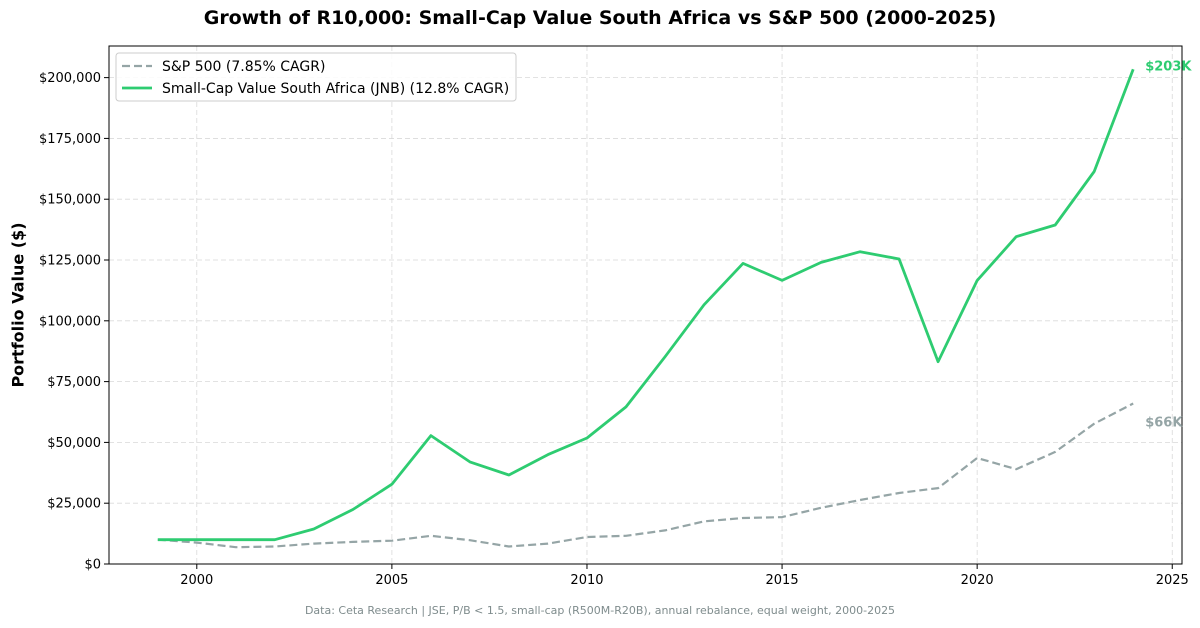 This screenshot has height=628, width=1200. What do you see at coordinates (74, 382) in the screenshot?
I see `y-tick-label: $75,000` at bounding box center [74, 382].